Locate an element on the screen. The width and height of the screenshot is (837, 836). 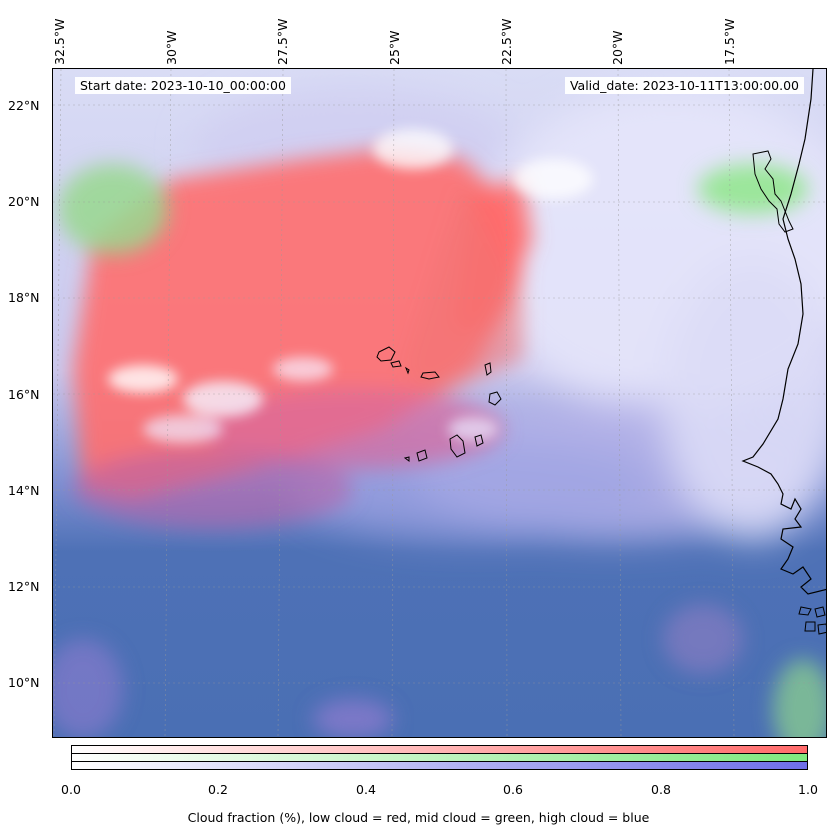
colorbar-tick: 0.8 is located at coordinates (661, 789).